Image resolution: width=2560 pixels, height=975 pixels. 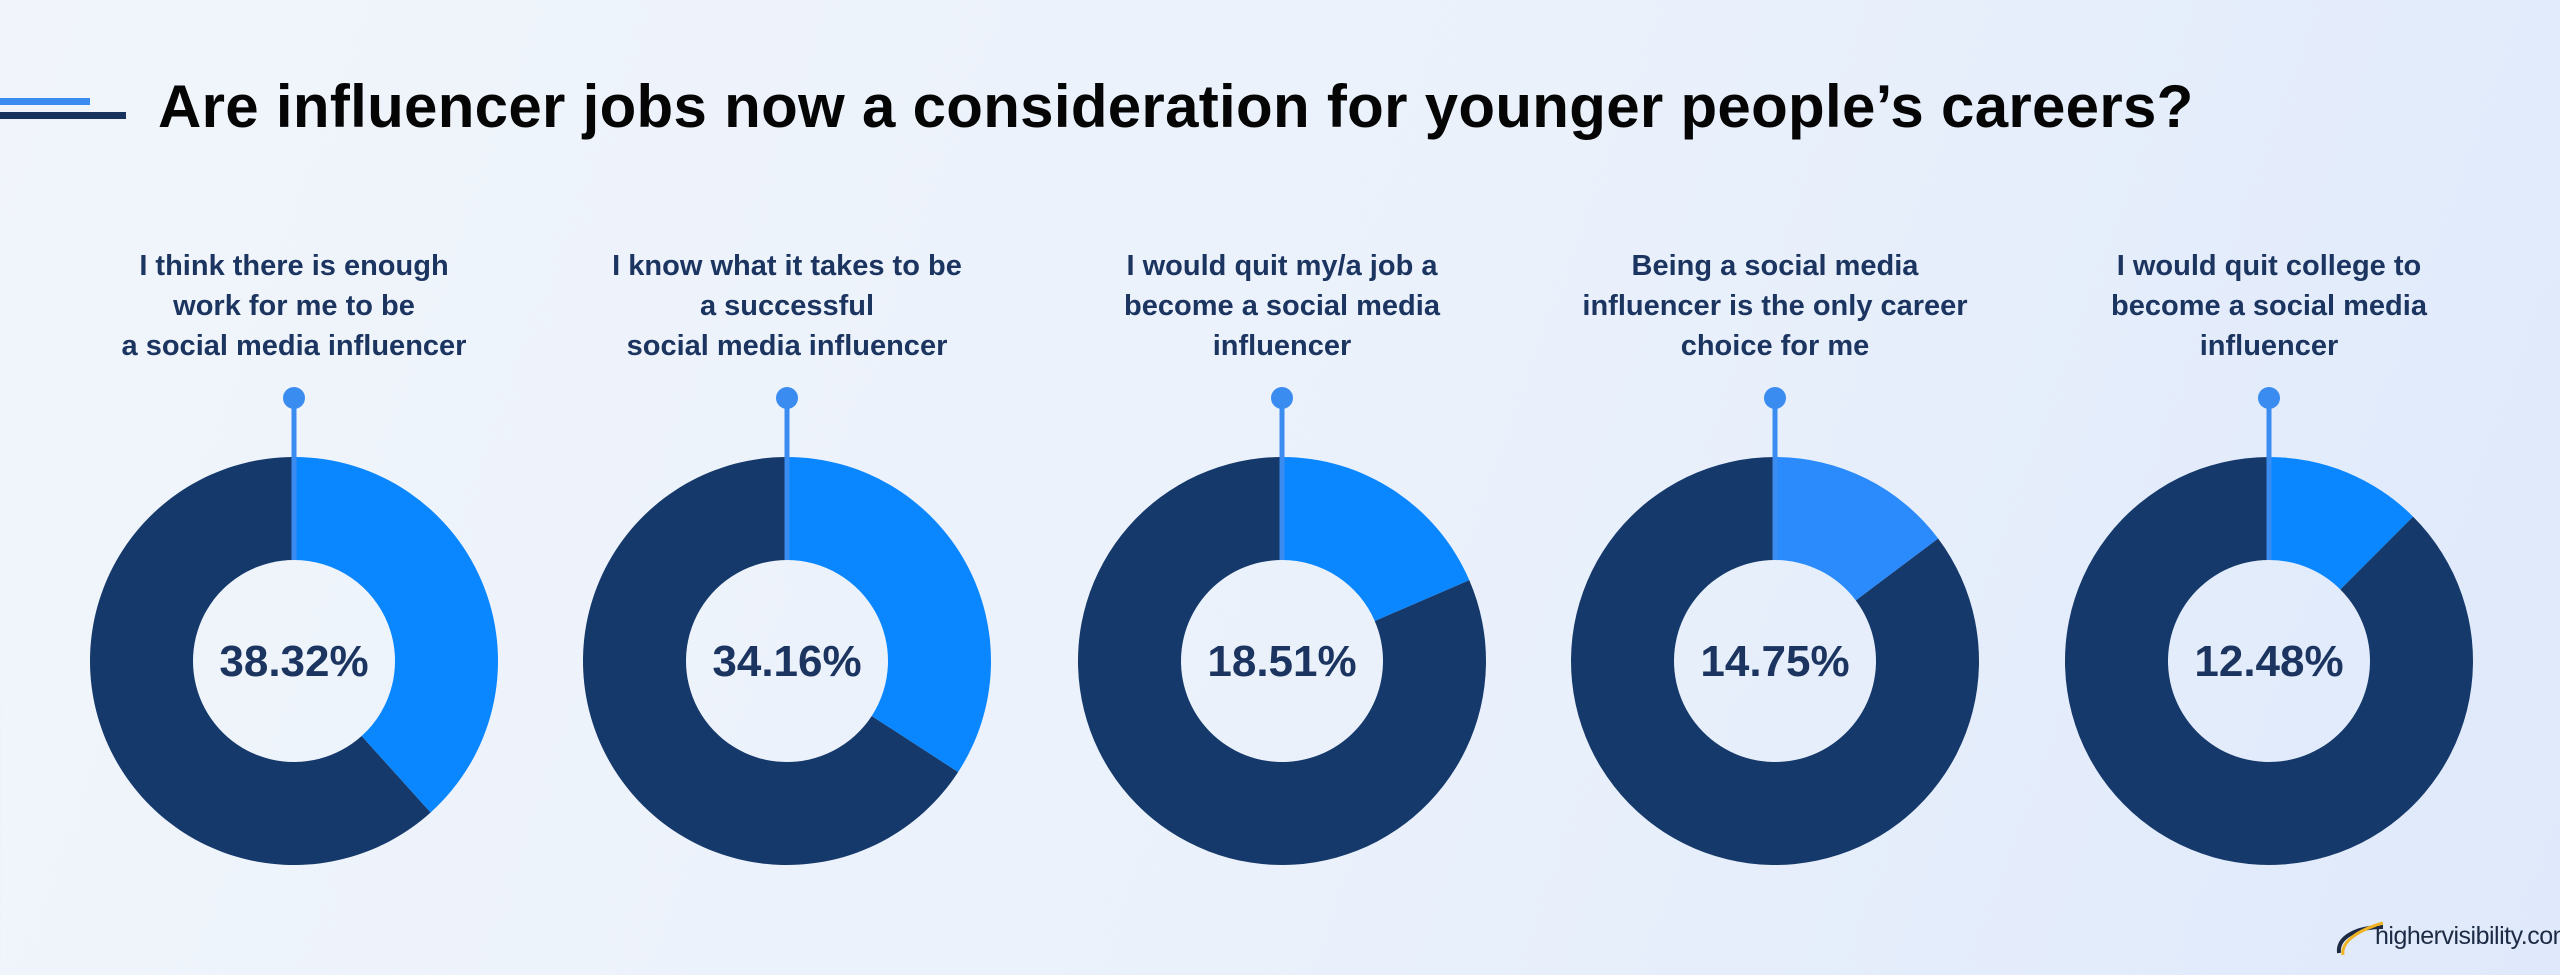 What do you see at coordinates (63, 115) in the screenshot?
I see `title-accent-line-navy` at bounding box center [63, 115].